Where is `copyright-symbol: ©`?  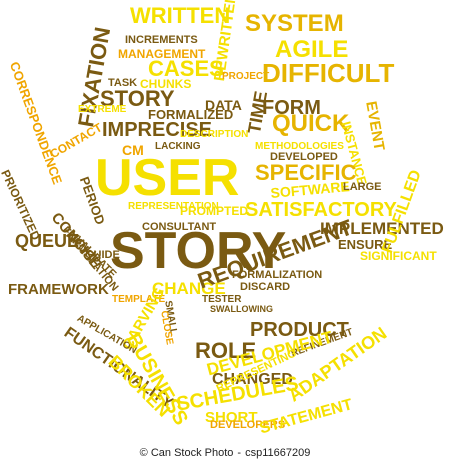
copyright-symbol: © is located at coordinates (143, 452).